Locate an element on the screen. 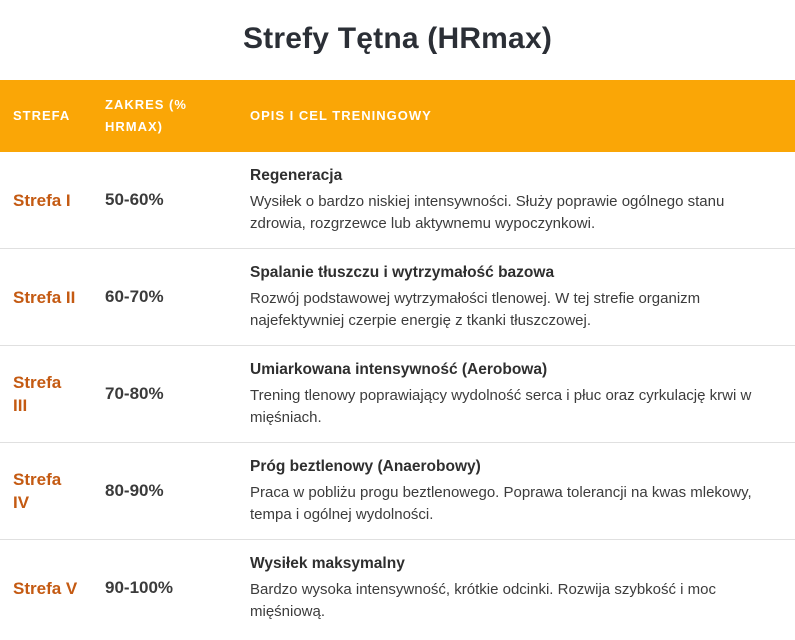  zone-heading: Wysiłek maksymalny is located at coordinates (327, 563).